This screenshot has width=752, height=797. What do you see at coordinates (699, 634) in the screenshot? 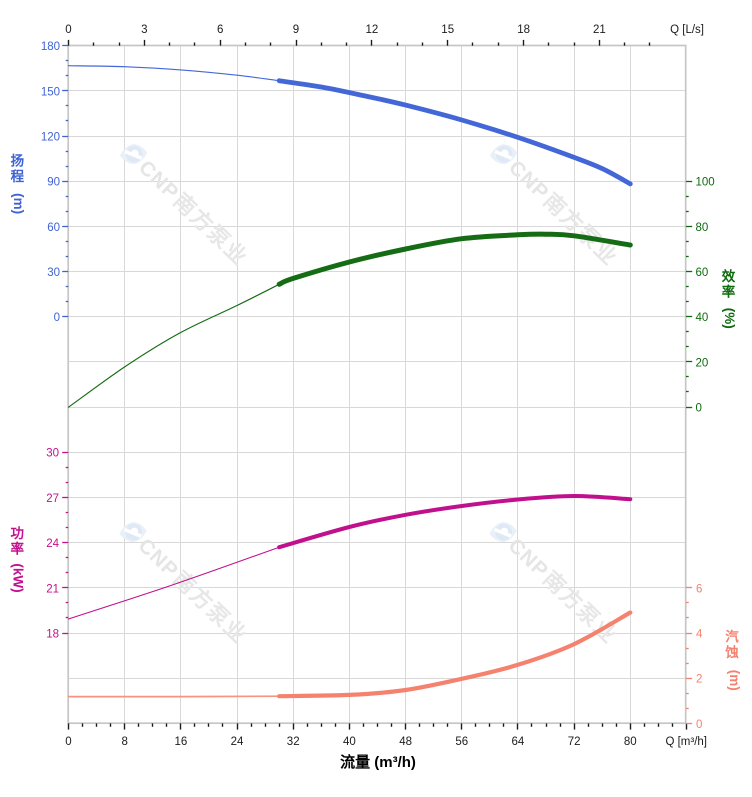
I see `svg-text: 4` at bounding box center [699, 634].